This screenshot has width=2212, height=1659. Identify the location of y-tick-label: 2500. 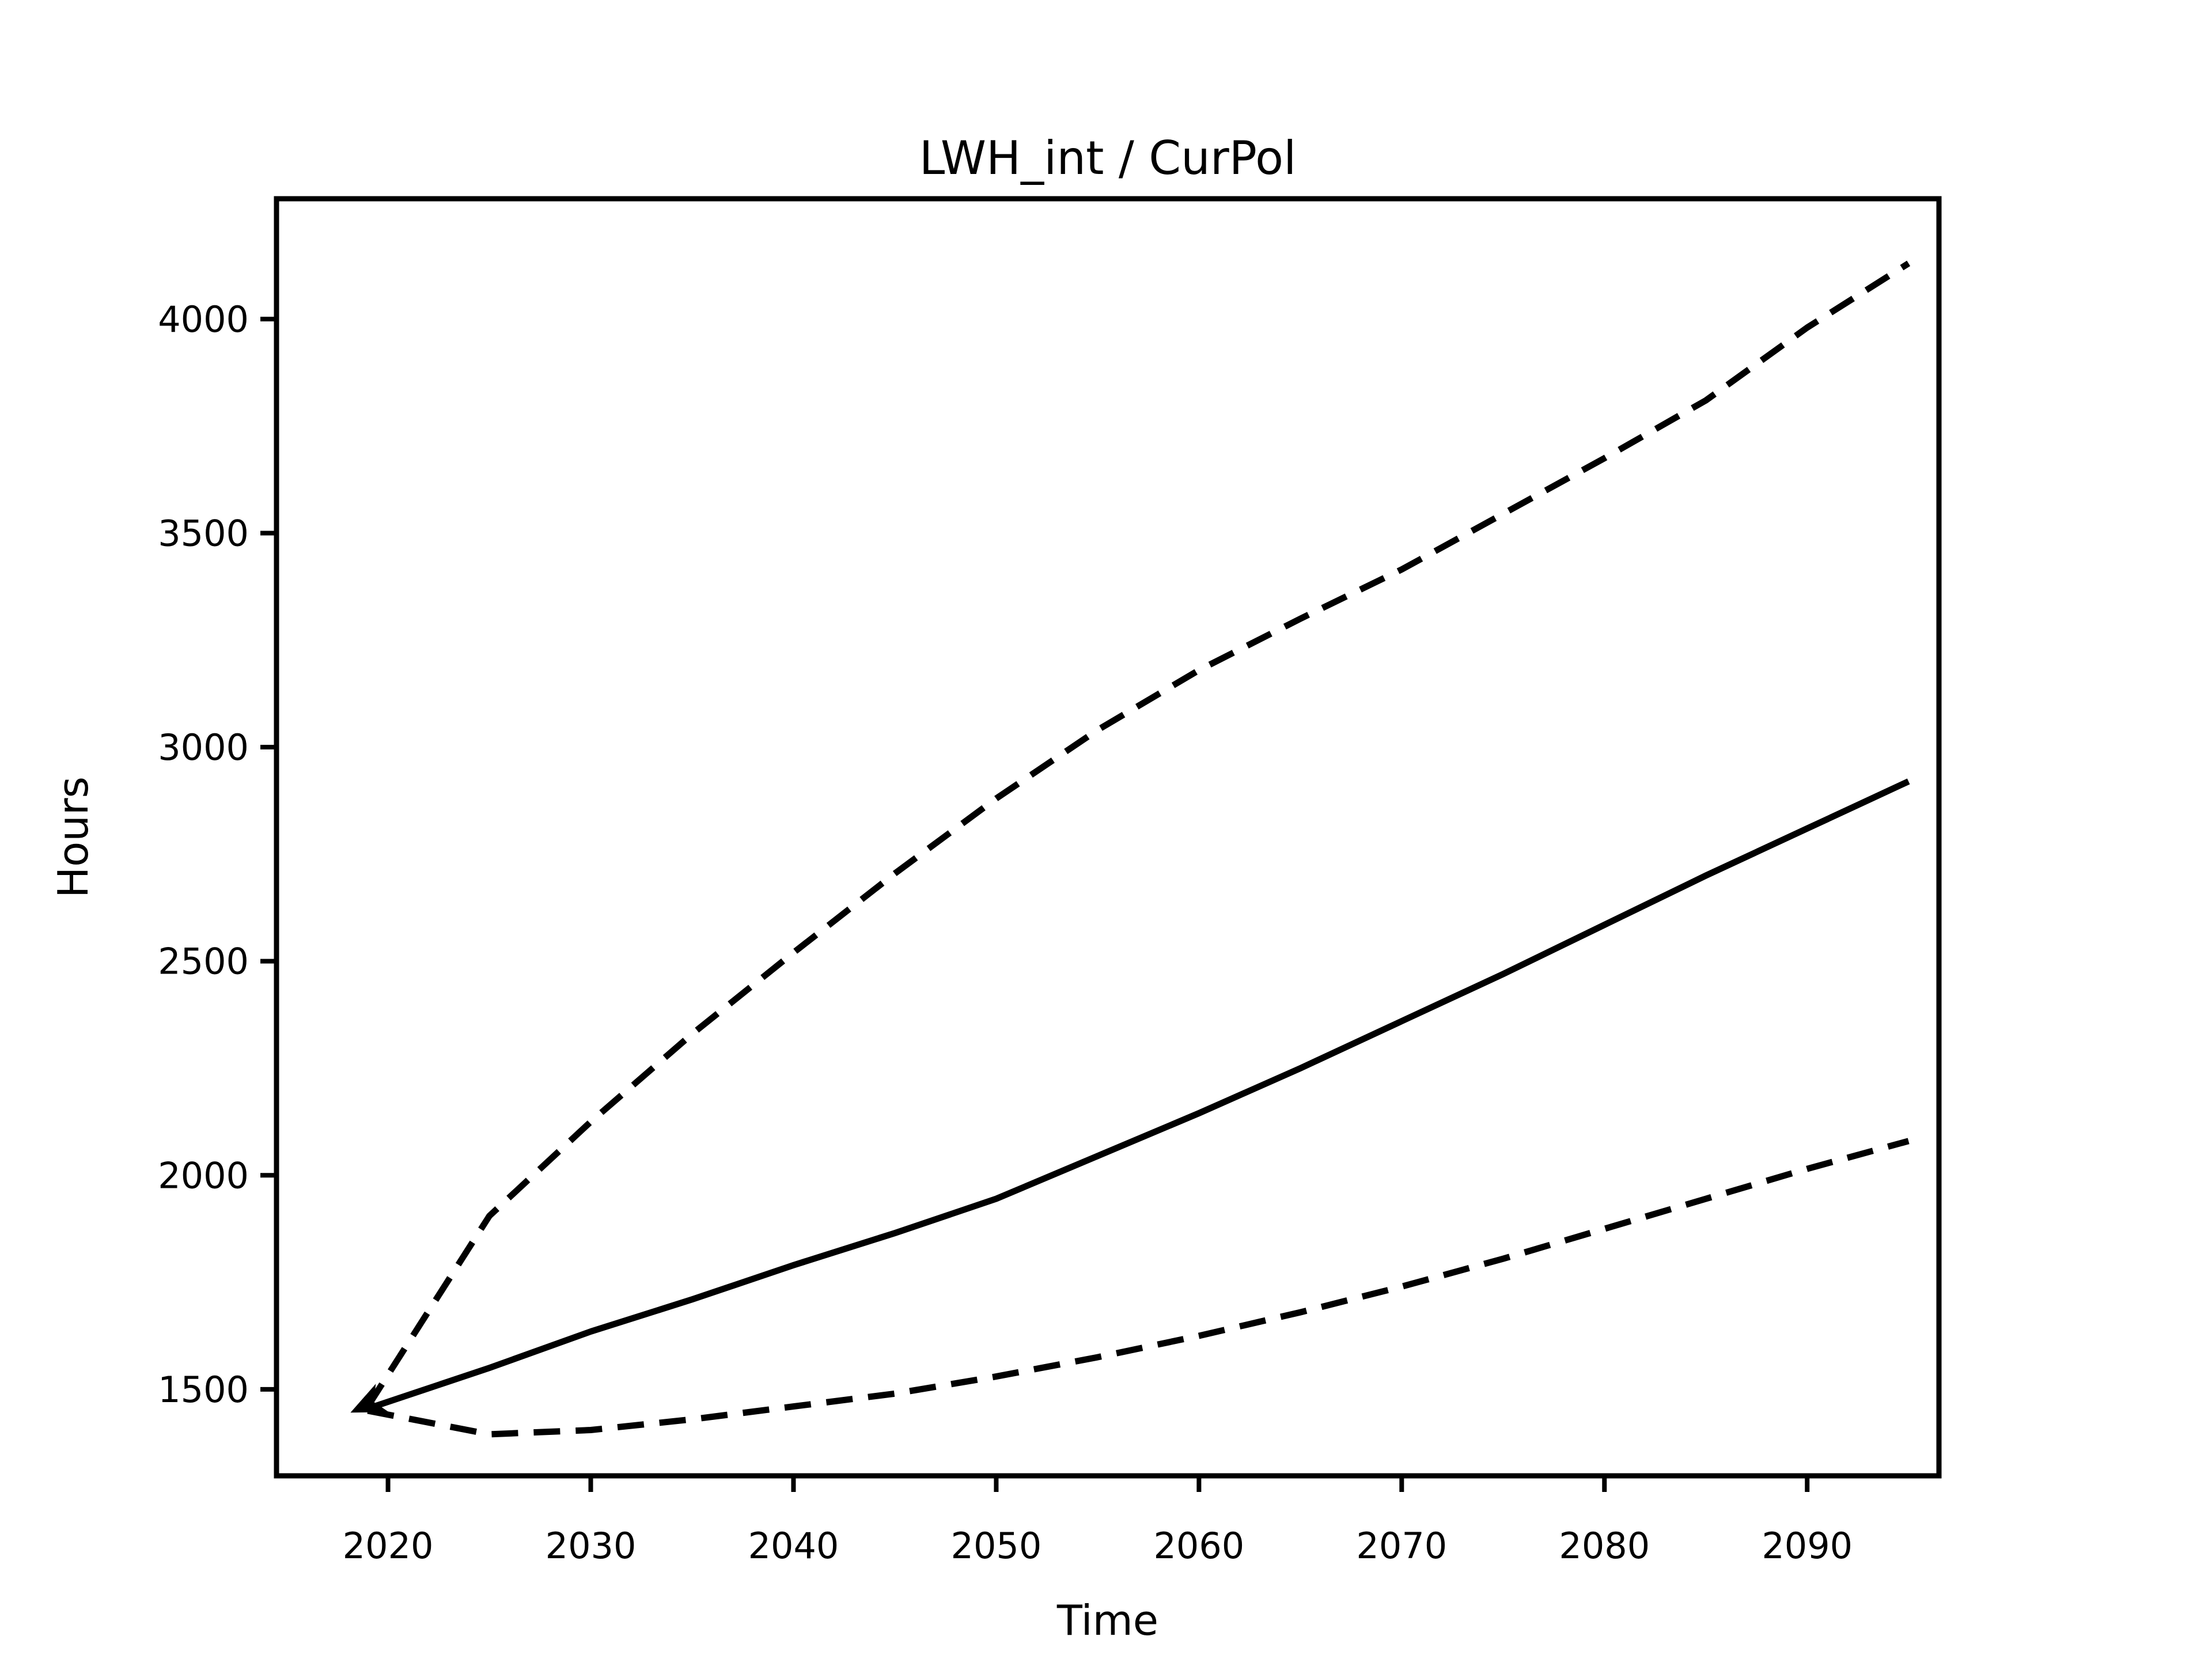
(203, 962).